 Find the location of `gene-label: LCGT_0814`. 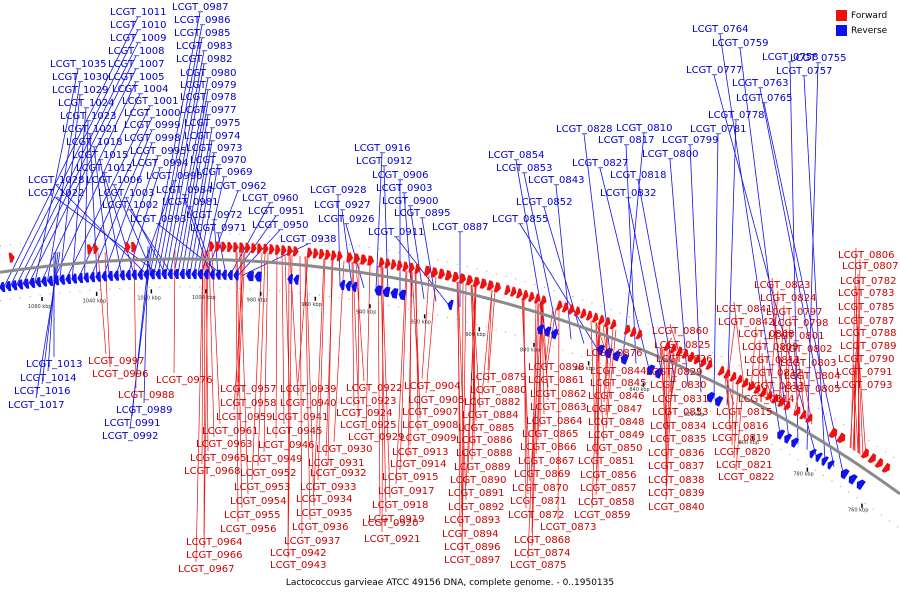

gene-label: LCGT_0814 is located at coordinates (766, 399).